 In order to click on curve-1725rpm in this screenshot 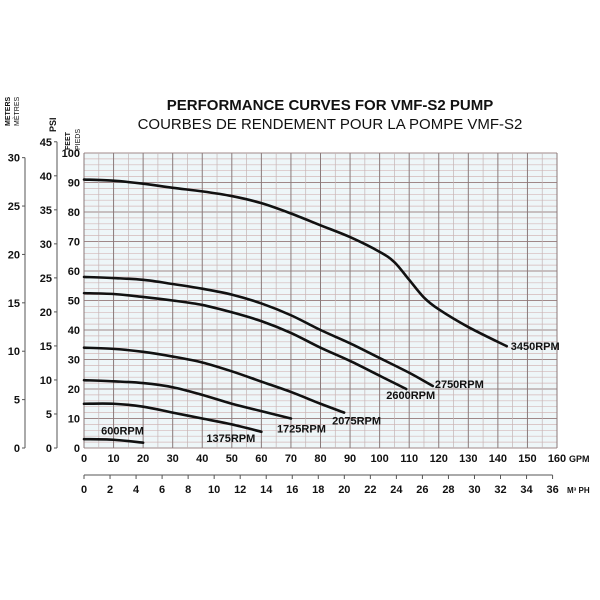, I will do `click(187, 399)`.